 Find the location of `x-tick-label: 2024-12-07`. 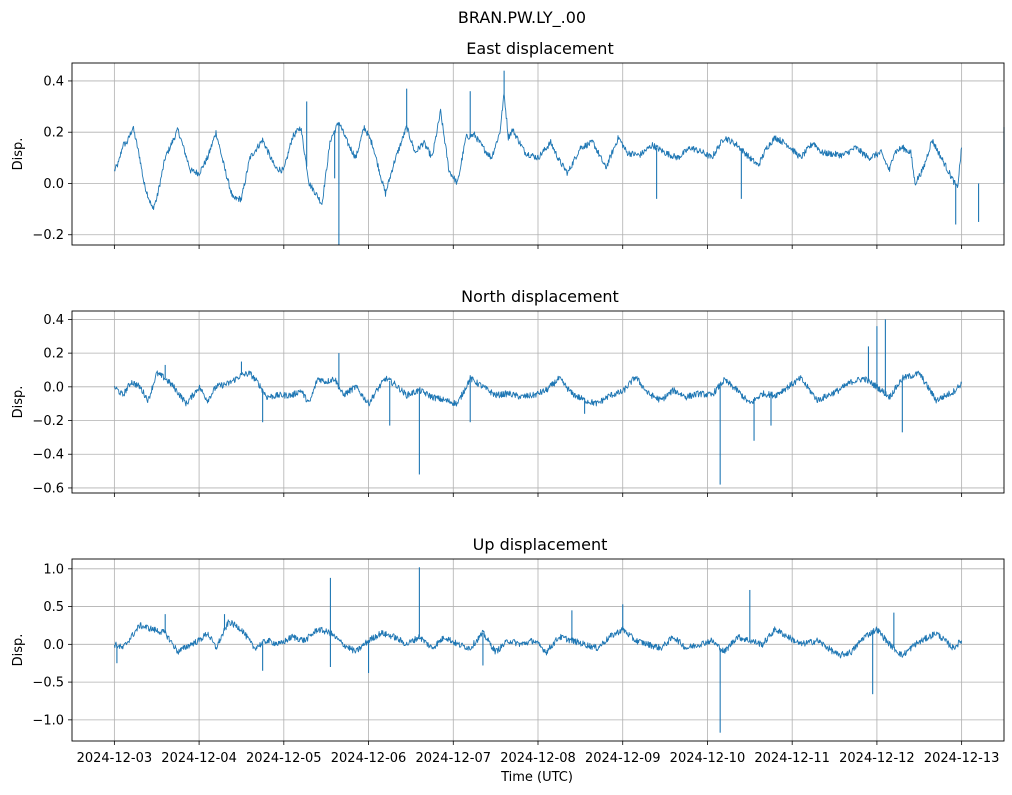

x-tick-label: 2024-12-07 is located at coordinates (453, 758).